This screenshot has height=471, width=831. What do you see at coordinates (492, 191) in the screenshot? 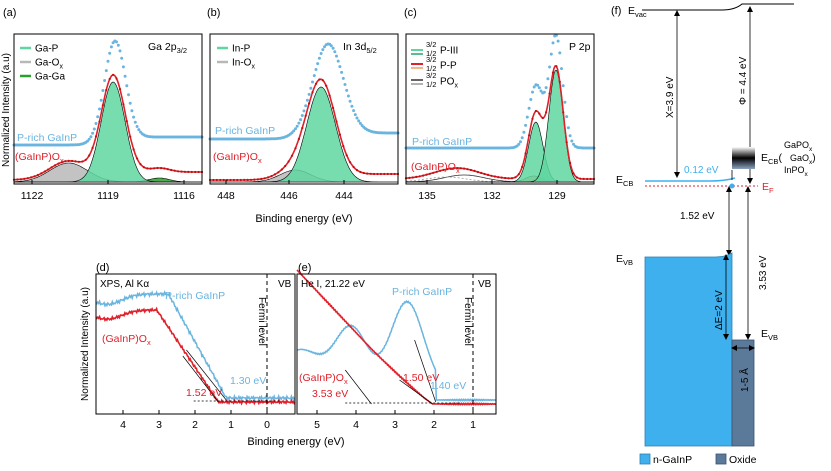
I see `panel-c-ticks: 135 132 129` at bounding box center [492, 191].